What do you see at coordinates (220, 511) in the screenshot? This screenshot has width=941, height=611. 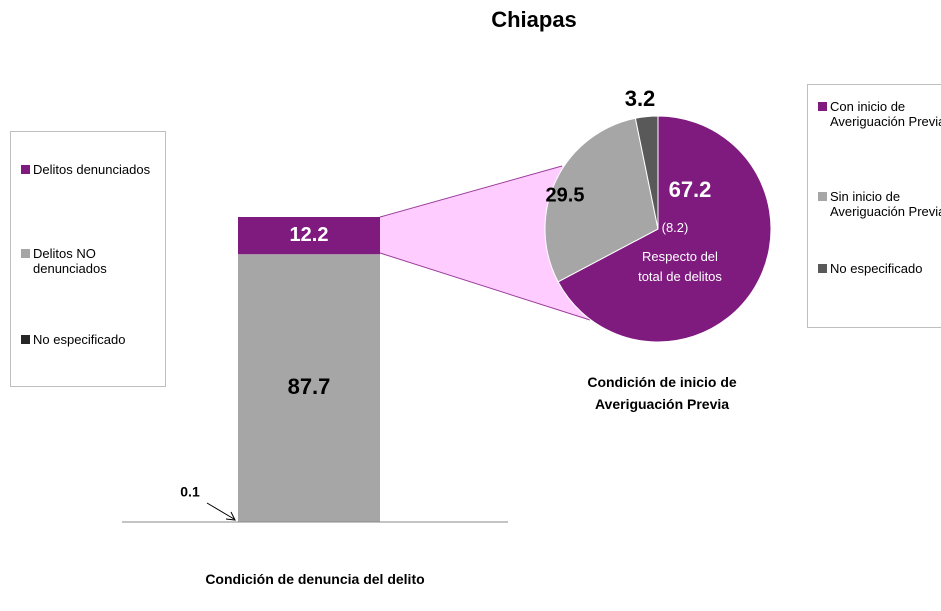 I see `arrow` at bounding box center [220, 511].